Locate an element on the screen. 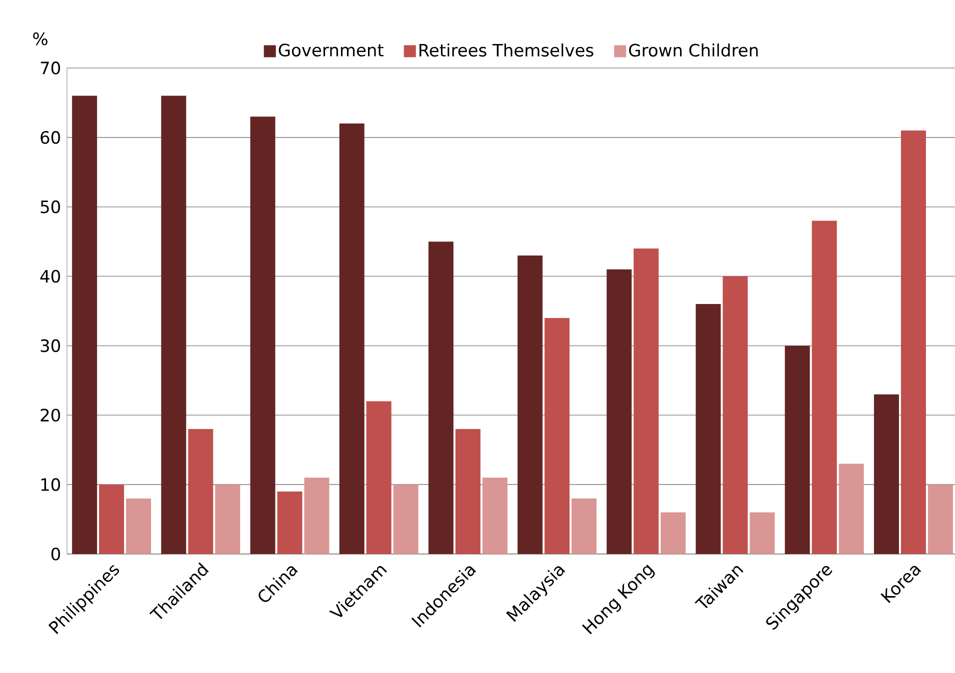 The image size is (955, 673). y-tick-label: 10 is located at coordinates (50, 484).